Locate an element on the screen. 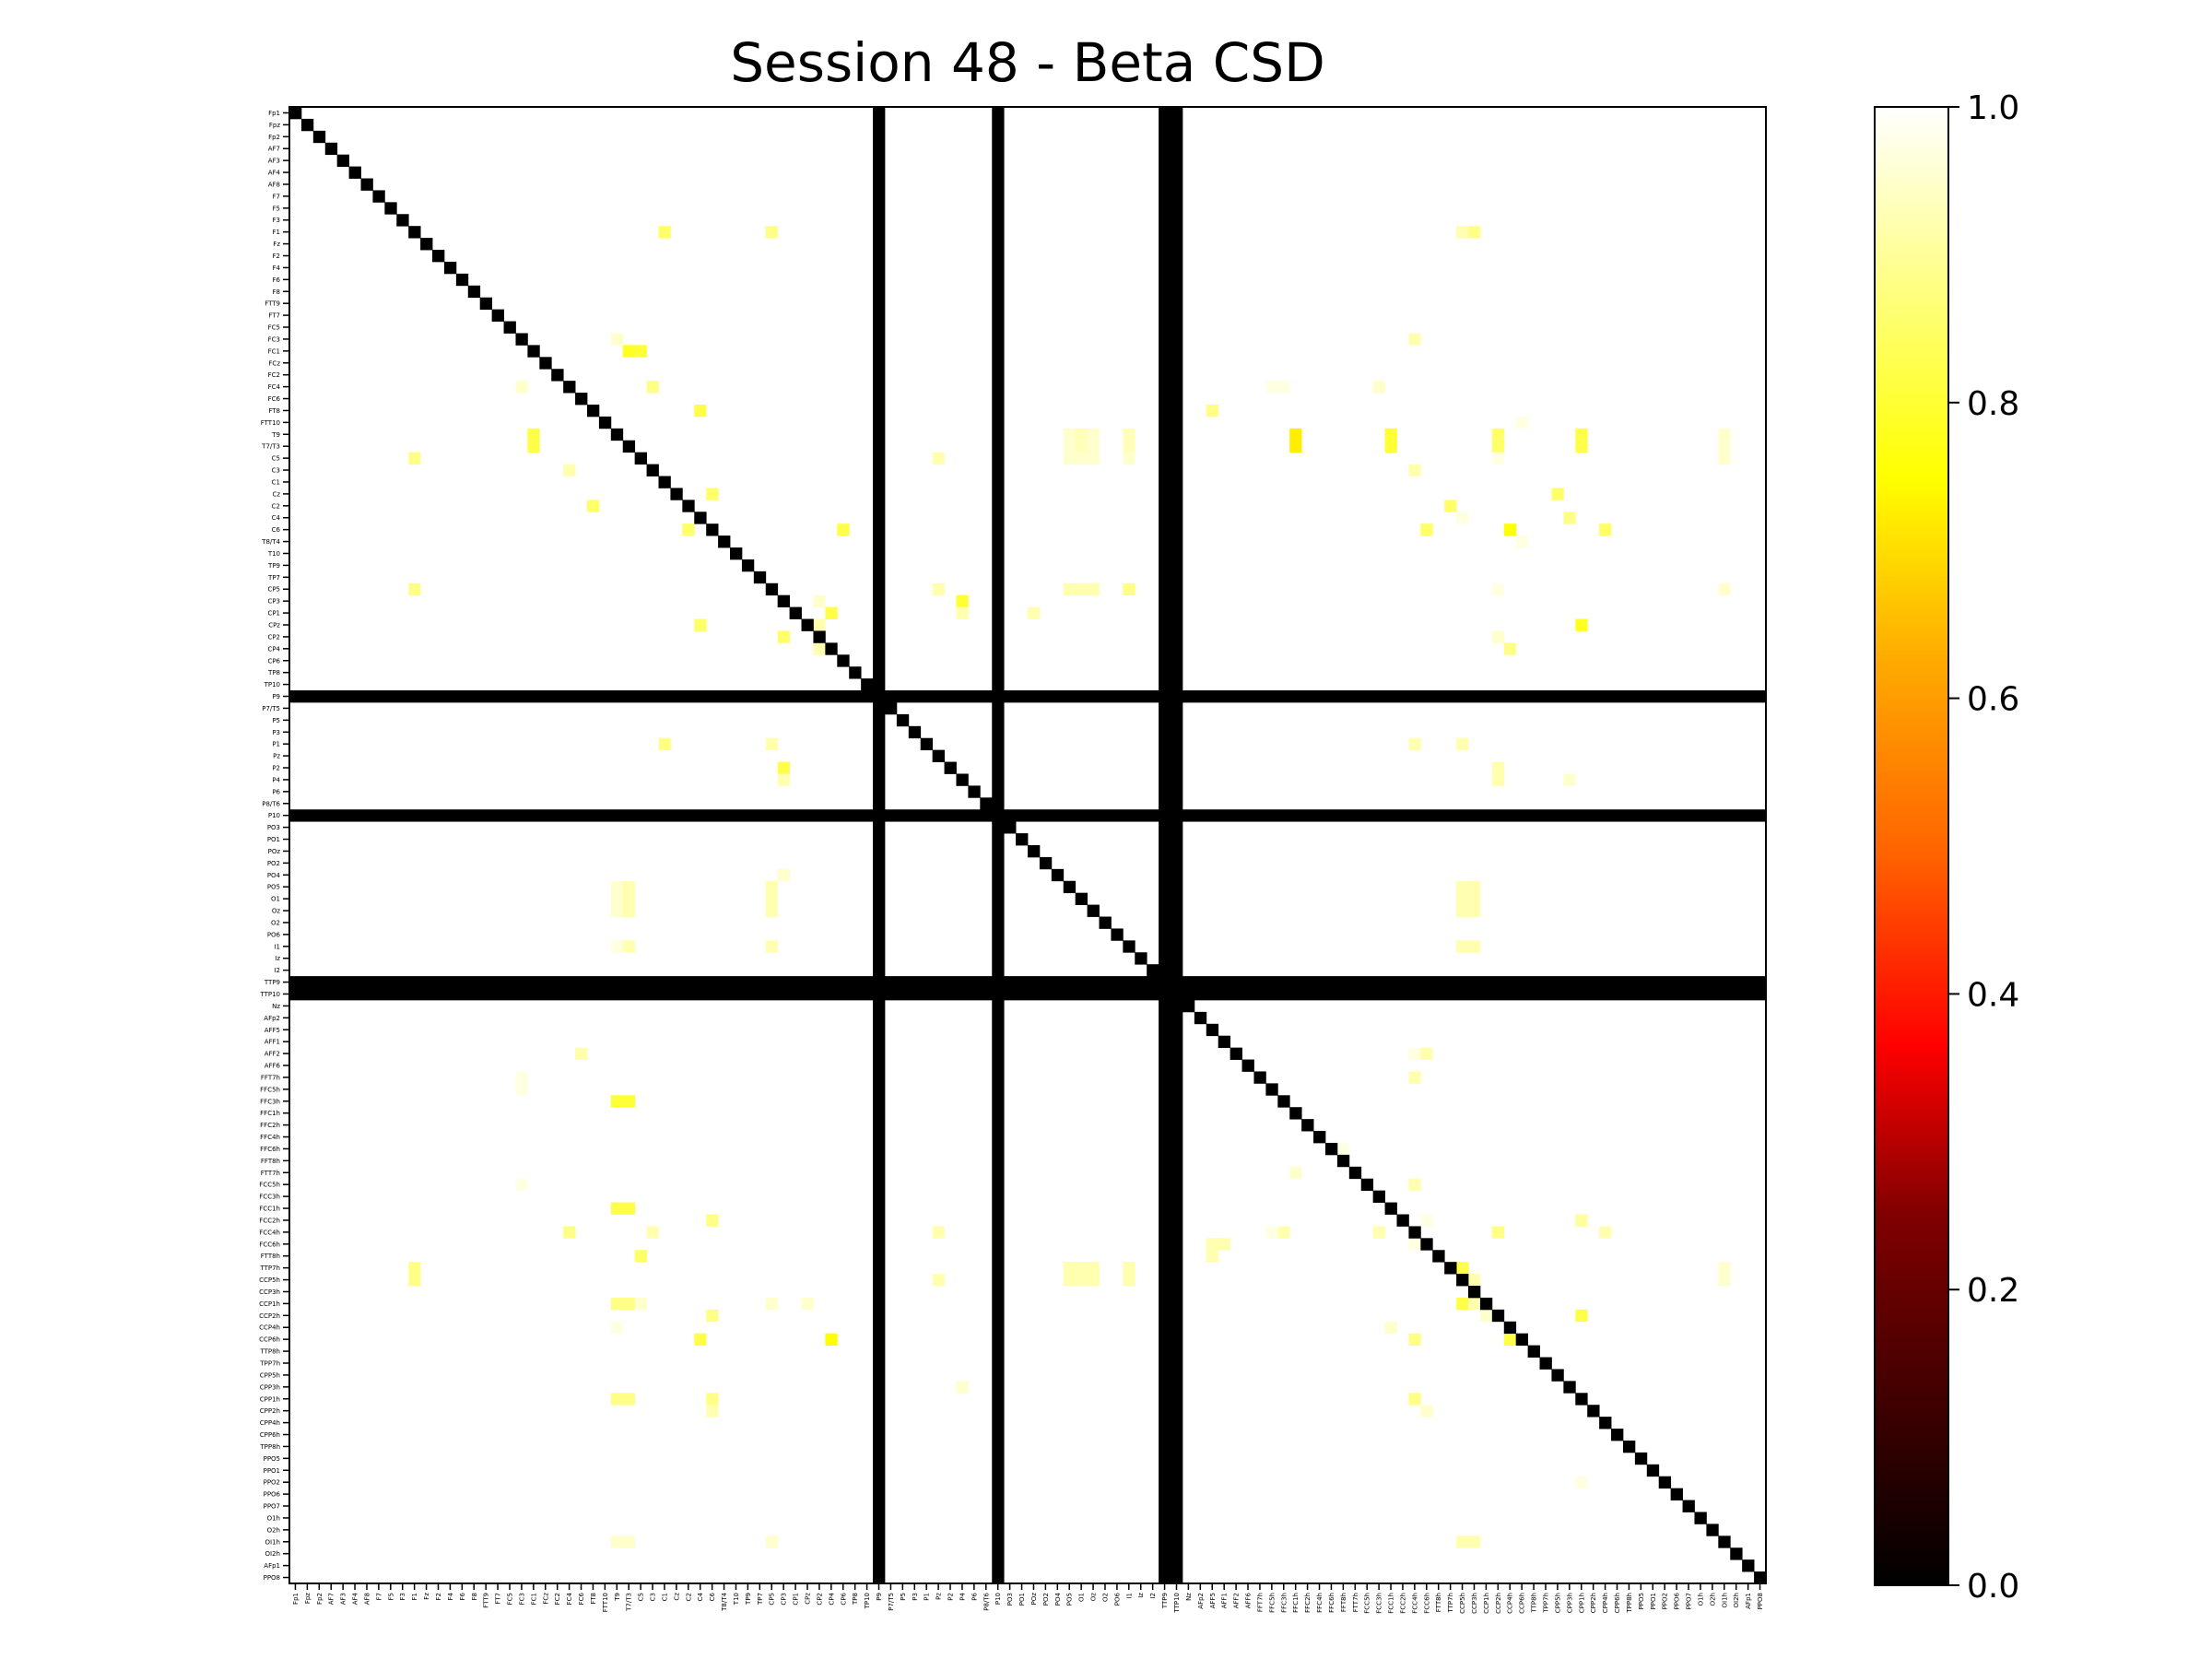 The height and width of the screenshot is (1659, 2212). y-tick-label: FTT8h is located at coordinates (270, 1256).